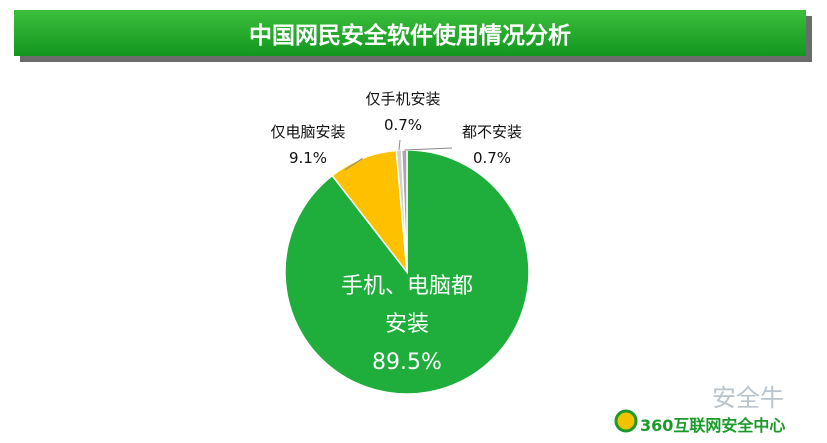 Image resolution: width=827 pixels, height=443 pixels. I want to click on source: 360互联网安全中心, so click(713, 425).